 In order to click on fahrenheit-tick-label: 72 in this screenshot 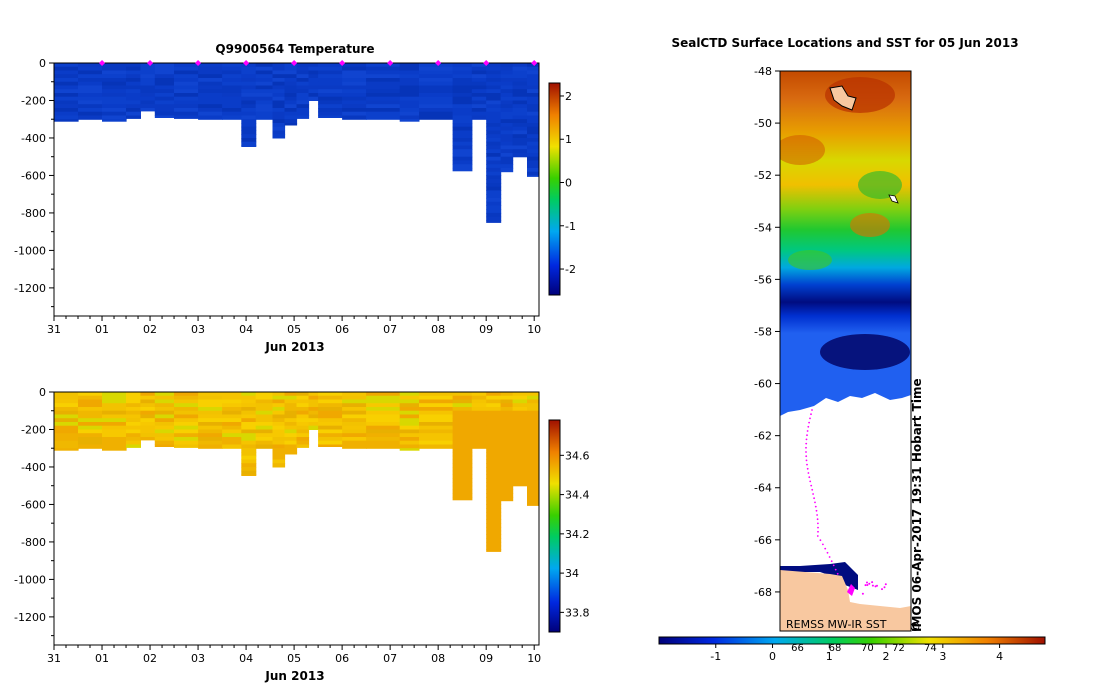, I will do `click(898, 648)`.